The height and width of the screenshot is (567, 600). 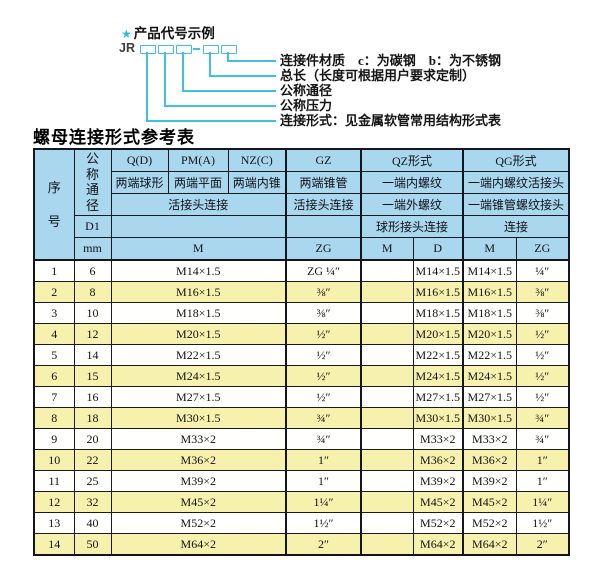 I want to click on cell-gz: ⅜″, so click(x=323, y=313).